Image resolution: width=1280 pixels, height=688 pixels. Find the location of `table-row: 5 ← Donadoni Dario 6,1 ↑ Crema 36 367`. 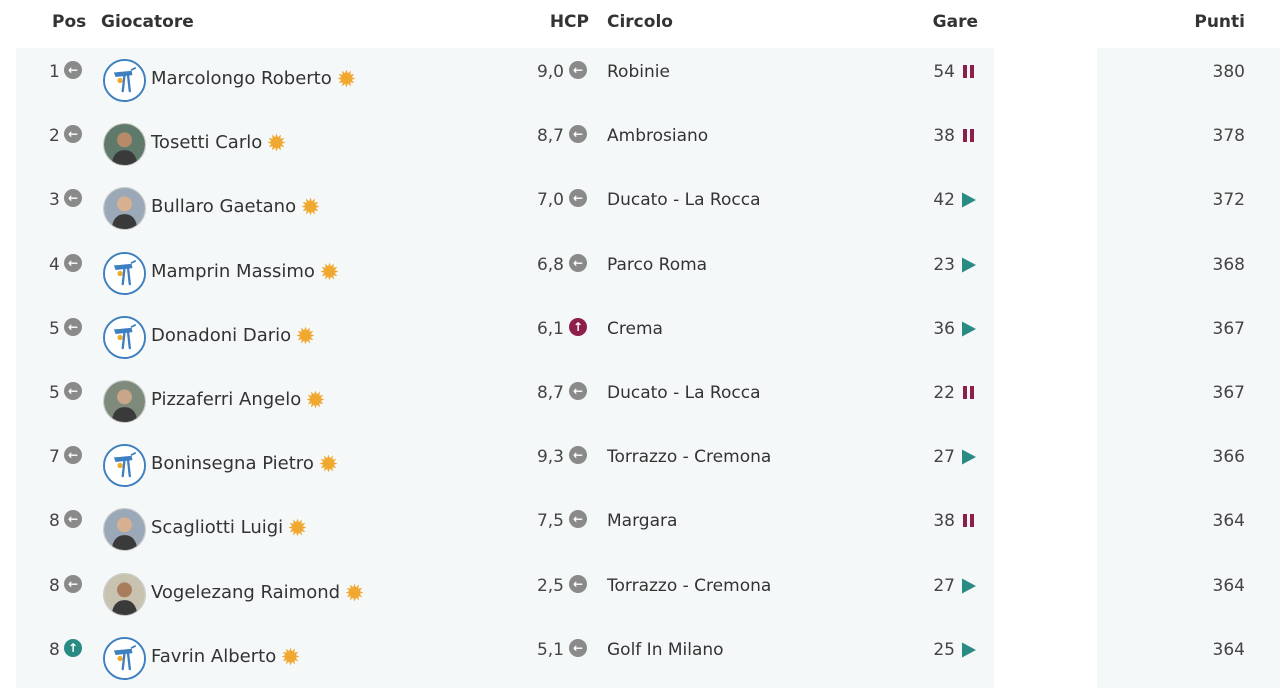

table-row: 5 ← Donadoni Dario 6,1 ↑ Crema 36 367 is located at coordinates (640, 337).